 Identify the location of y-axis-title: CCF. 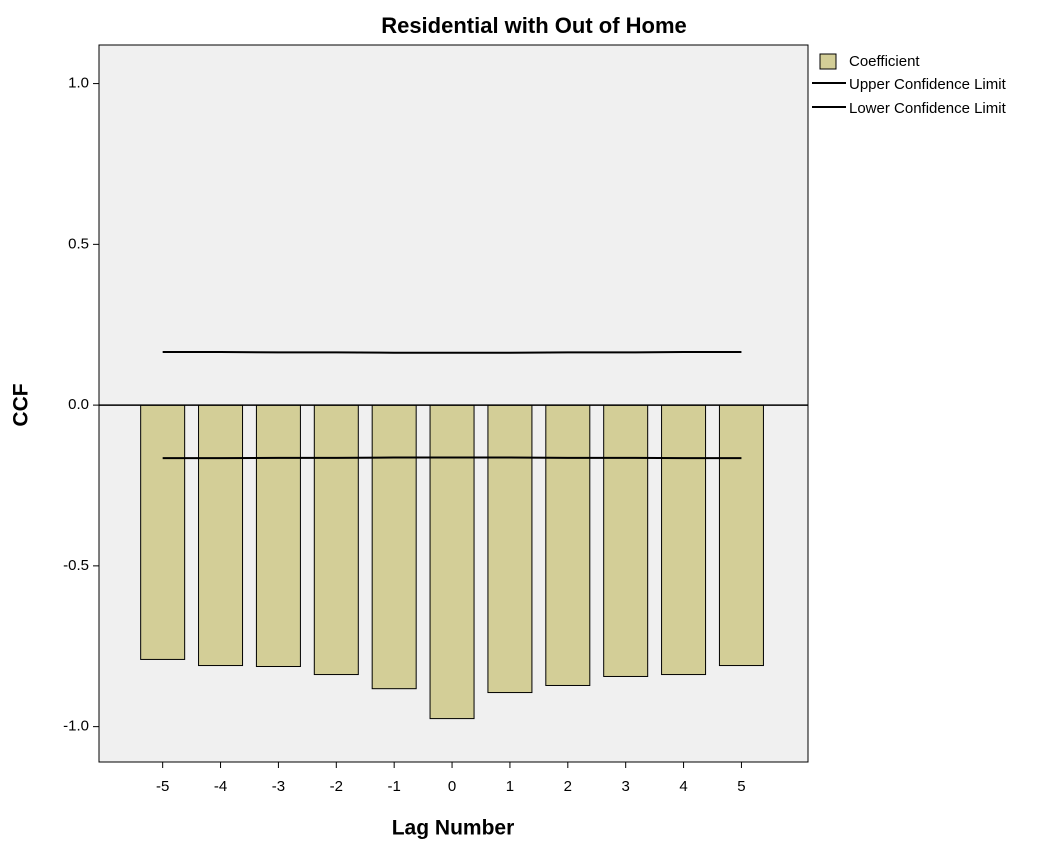
(21, 404).